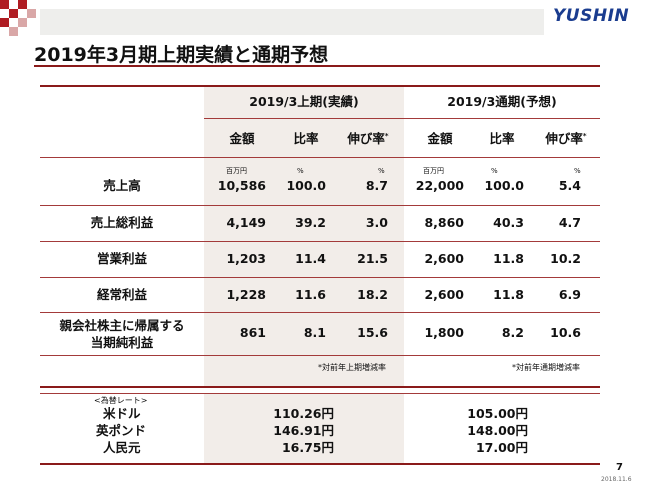 The height and width of the screenshot is (488, 650). Describe the element at coordinates (565, 258) in the screenshot. I see `forecast-growth: 10.2` at that location.